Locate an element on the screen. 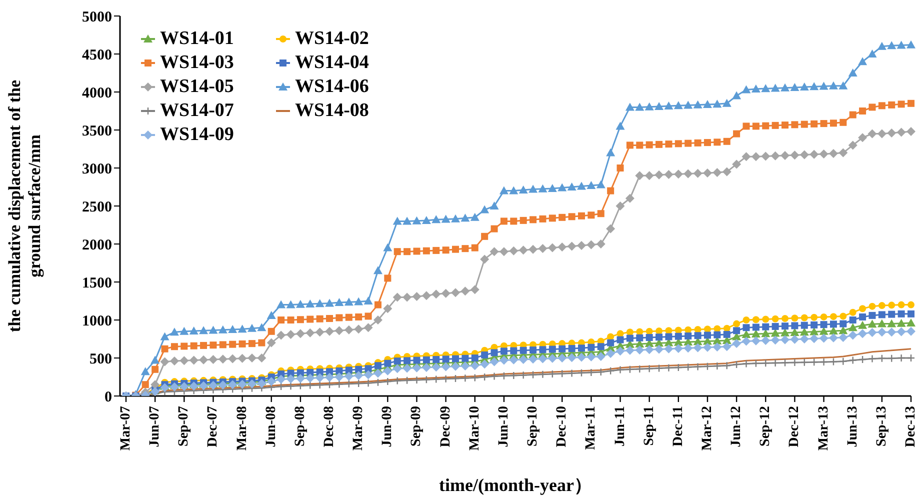 This screenshot has height=503, width=917. y-tick-label: 4000 is located at coordinates (97, 93).